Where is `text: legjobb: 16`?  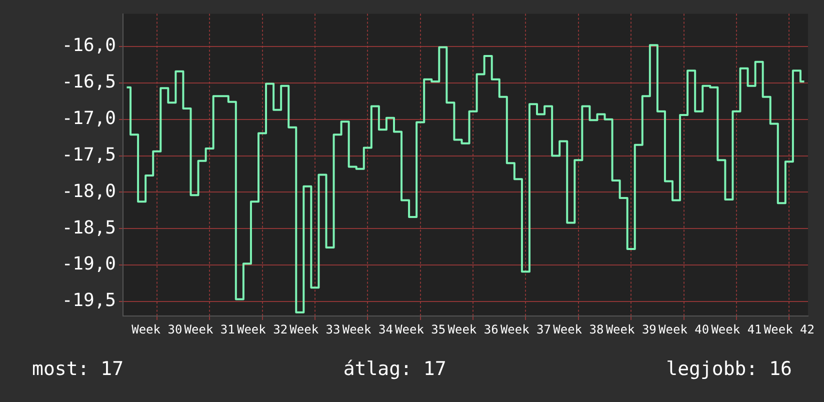 text: legjobb: 16 is located at coordinates (729, 369).